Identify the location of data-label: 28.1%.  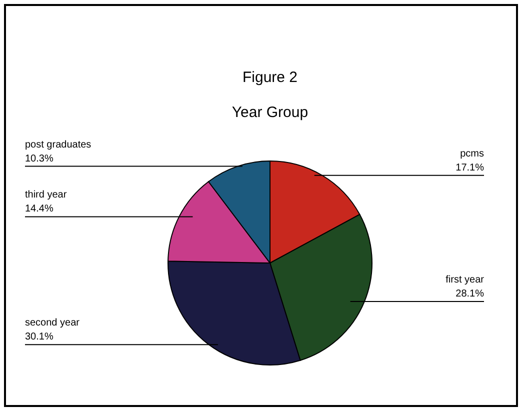
(470, 294).